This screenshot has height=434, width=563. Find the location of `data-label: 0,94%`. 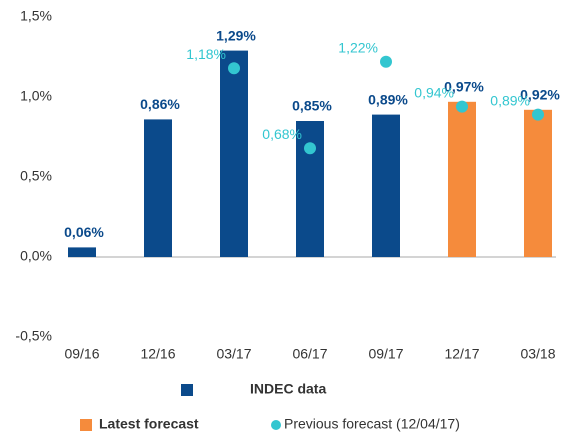

data-label: 0,94% is located at coordinates (434, 92).